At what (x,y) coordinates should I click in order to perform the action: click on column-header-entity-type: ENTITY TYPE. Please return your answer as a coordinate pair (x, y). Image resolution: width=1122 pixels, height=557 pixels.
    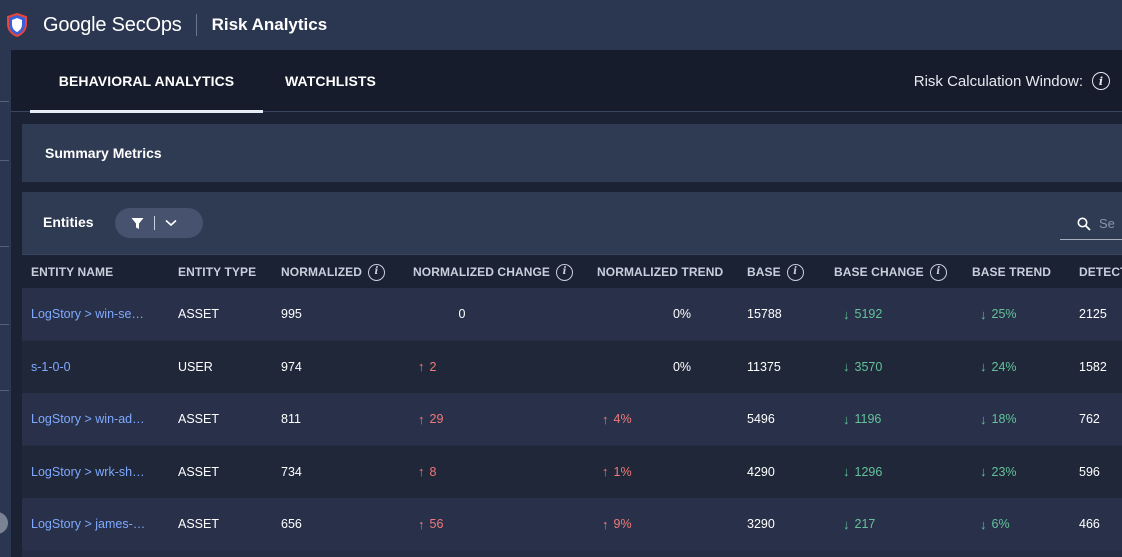
    Looking at the image, I should click on (217, 272).